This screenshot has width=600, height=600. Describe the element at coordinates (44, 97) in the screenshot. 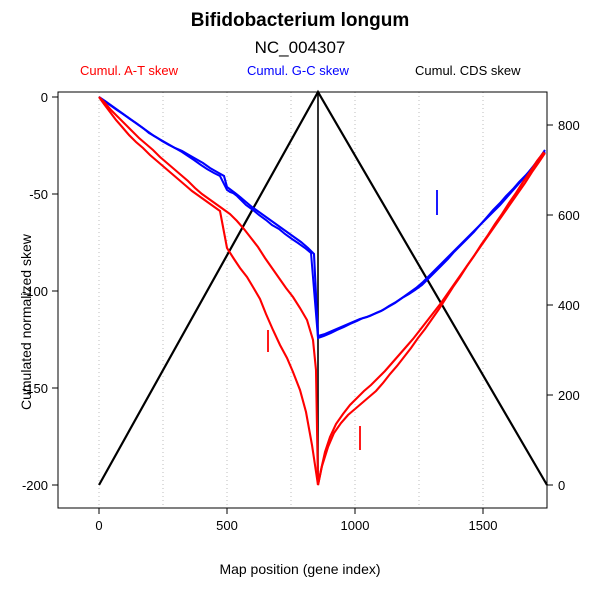

I see `y-tick-left-0: 0` at that location.